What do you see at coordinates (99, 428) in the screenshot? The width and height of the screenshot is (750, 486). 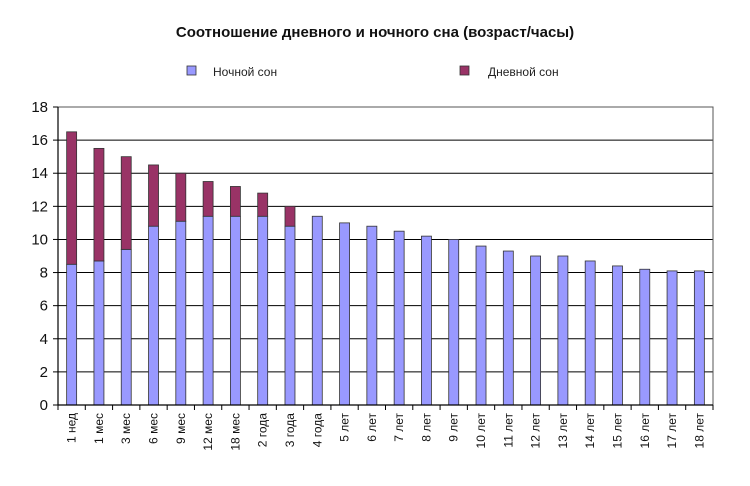 I see `x-tick-label: 1 мес` at bounding box center [99, 428].